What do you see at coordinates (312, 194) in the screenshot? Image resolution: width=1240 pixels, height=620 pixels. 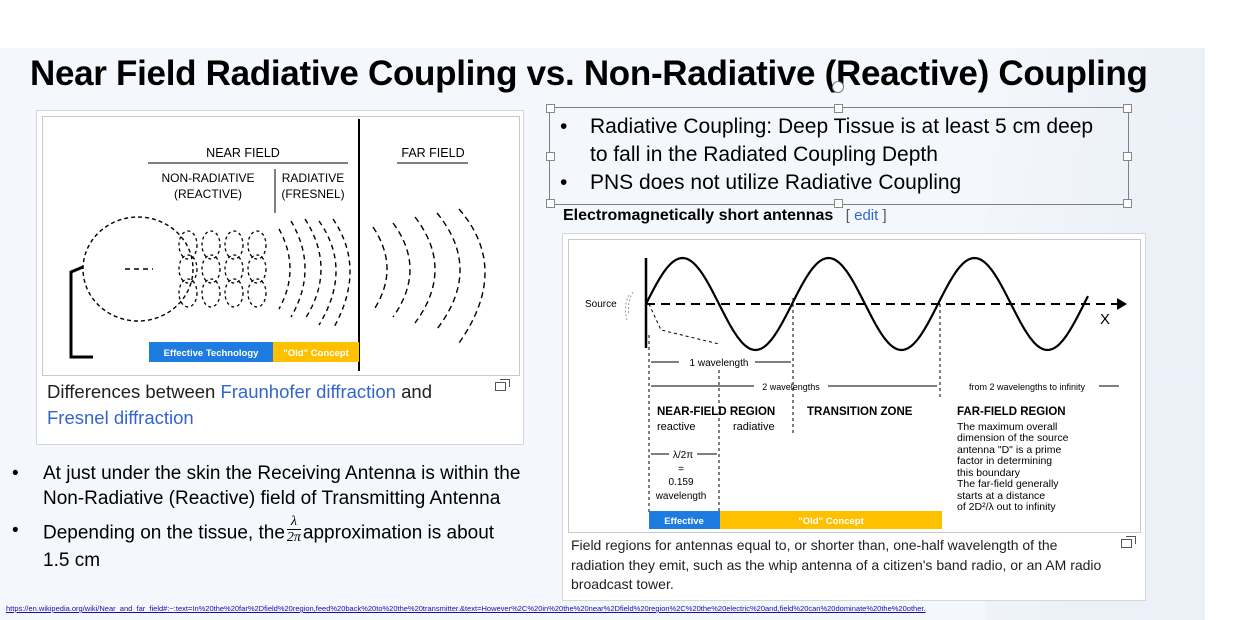 I see `fresnel-label: (FRESNEL)` at bounding box center [312, 194].